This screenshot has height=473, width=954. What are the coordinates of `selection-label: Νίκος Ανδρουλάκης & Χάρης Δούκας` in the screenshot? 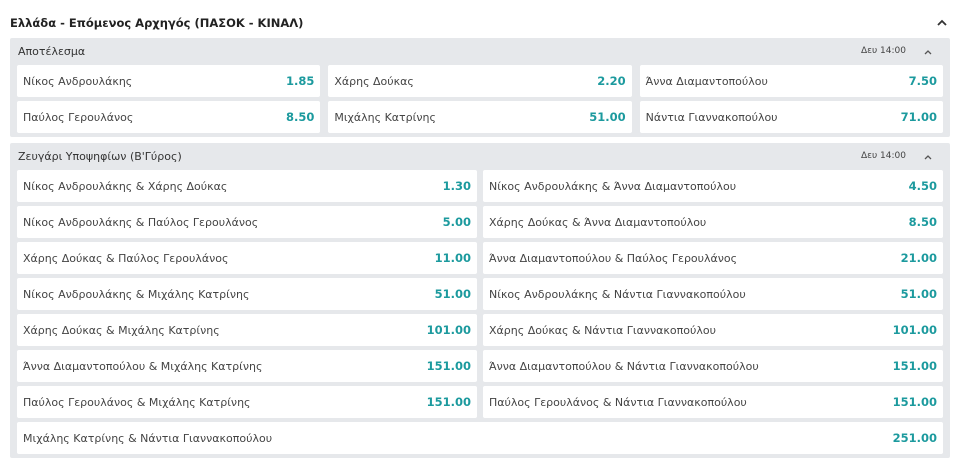 It's located at (125, 186).